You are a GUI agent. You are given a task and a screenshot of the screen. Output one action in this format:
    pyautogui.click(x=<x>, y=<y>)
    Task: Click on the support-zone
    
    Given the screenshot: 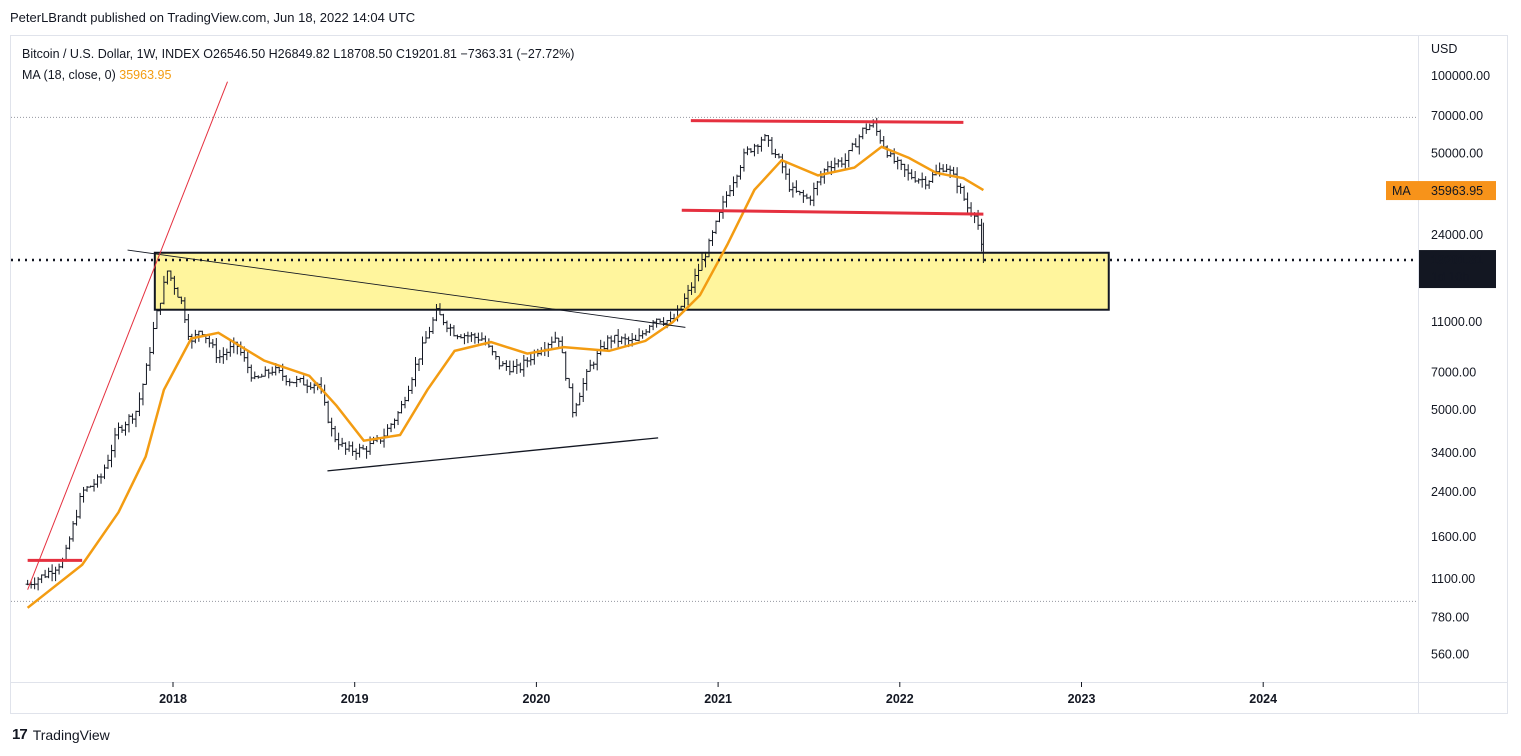 What is the action you would take?
    pyautogui.click(x=631, y=281)
    